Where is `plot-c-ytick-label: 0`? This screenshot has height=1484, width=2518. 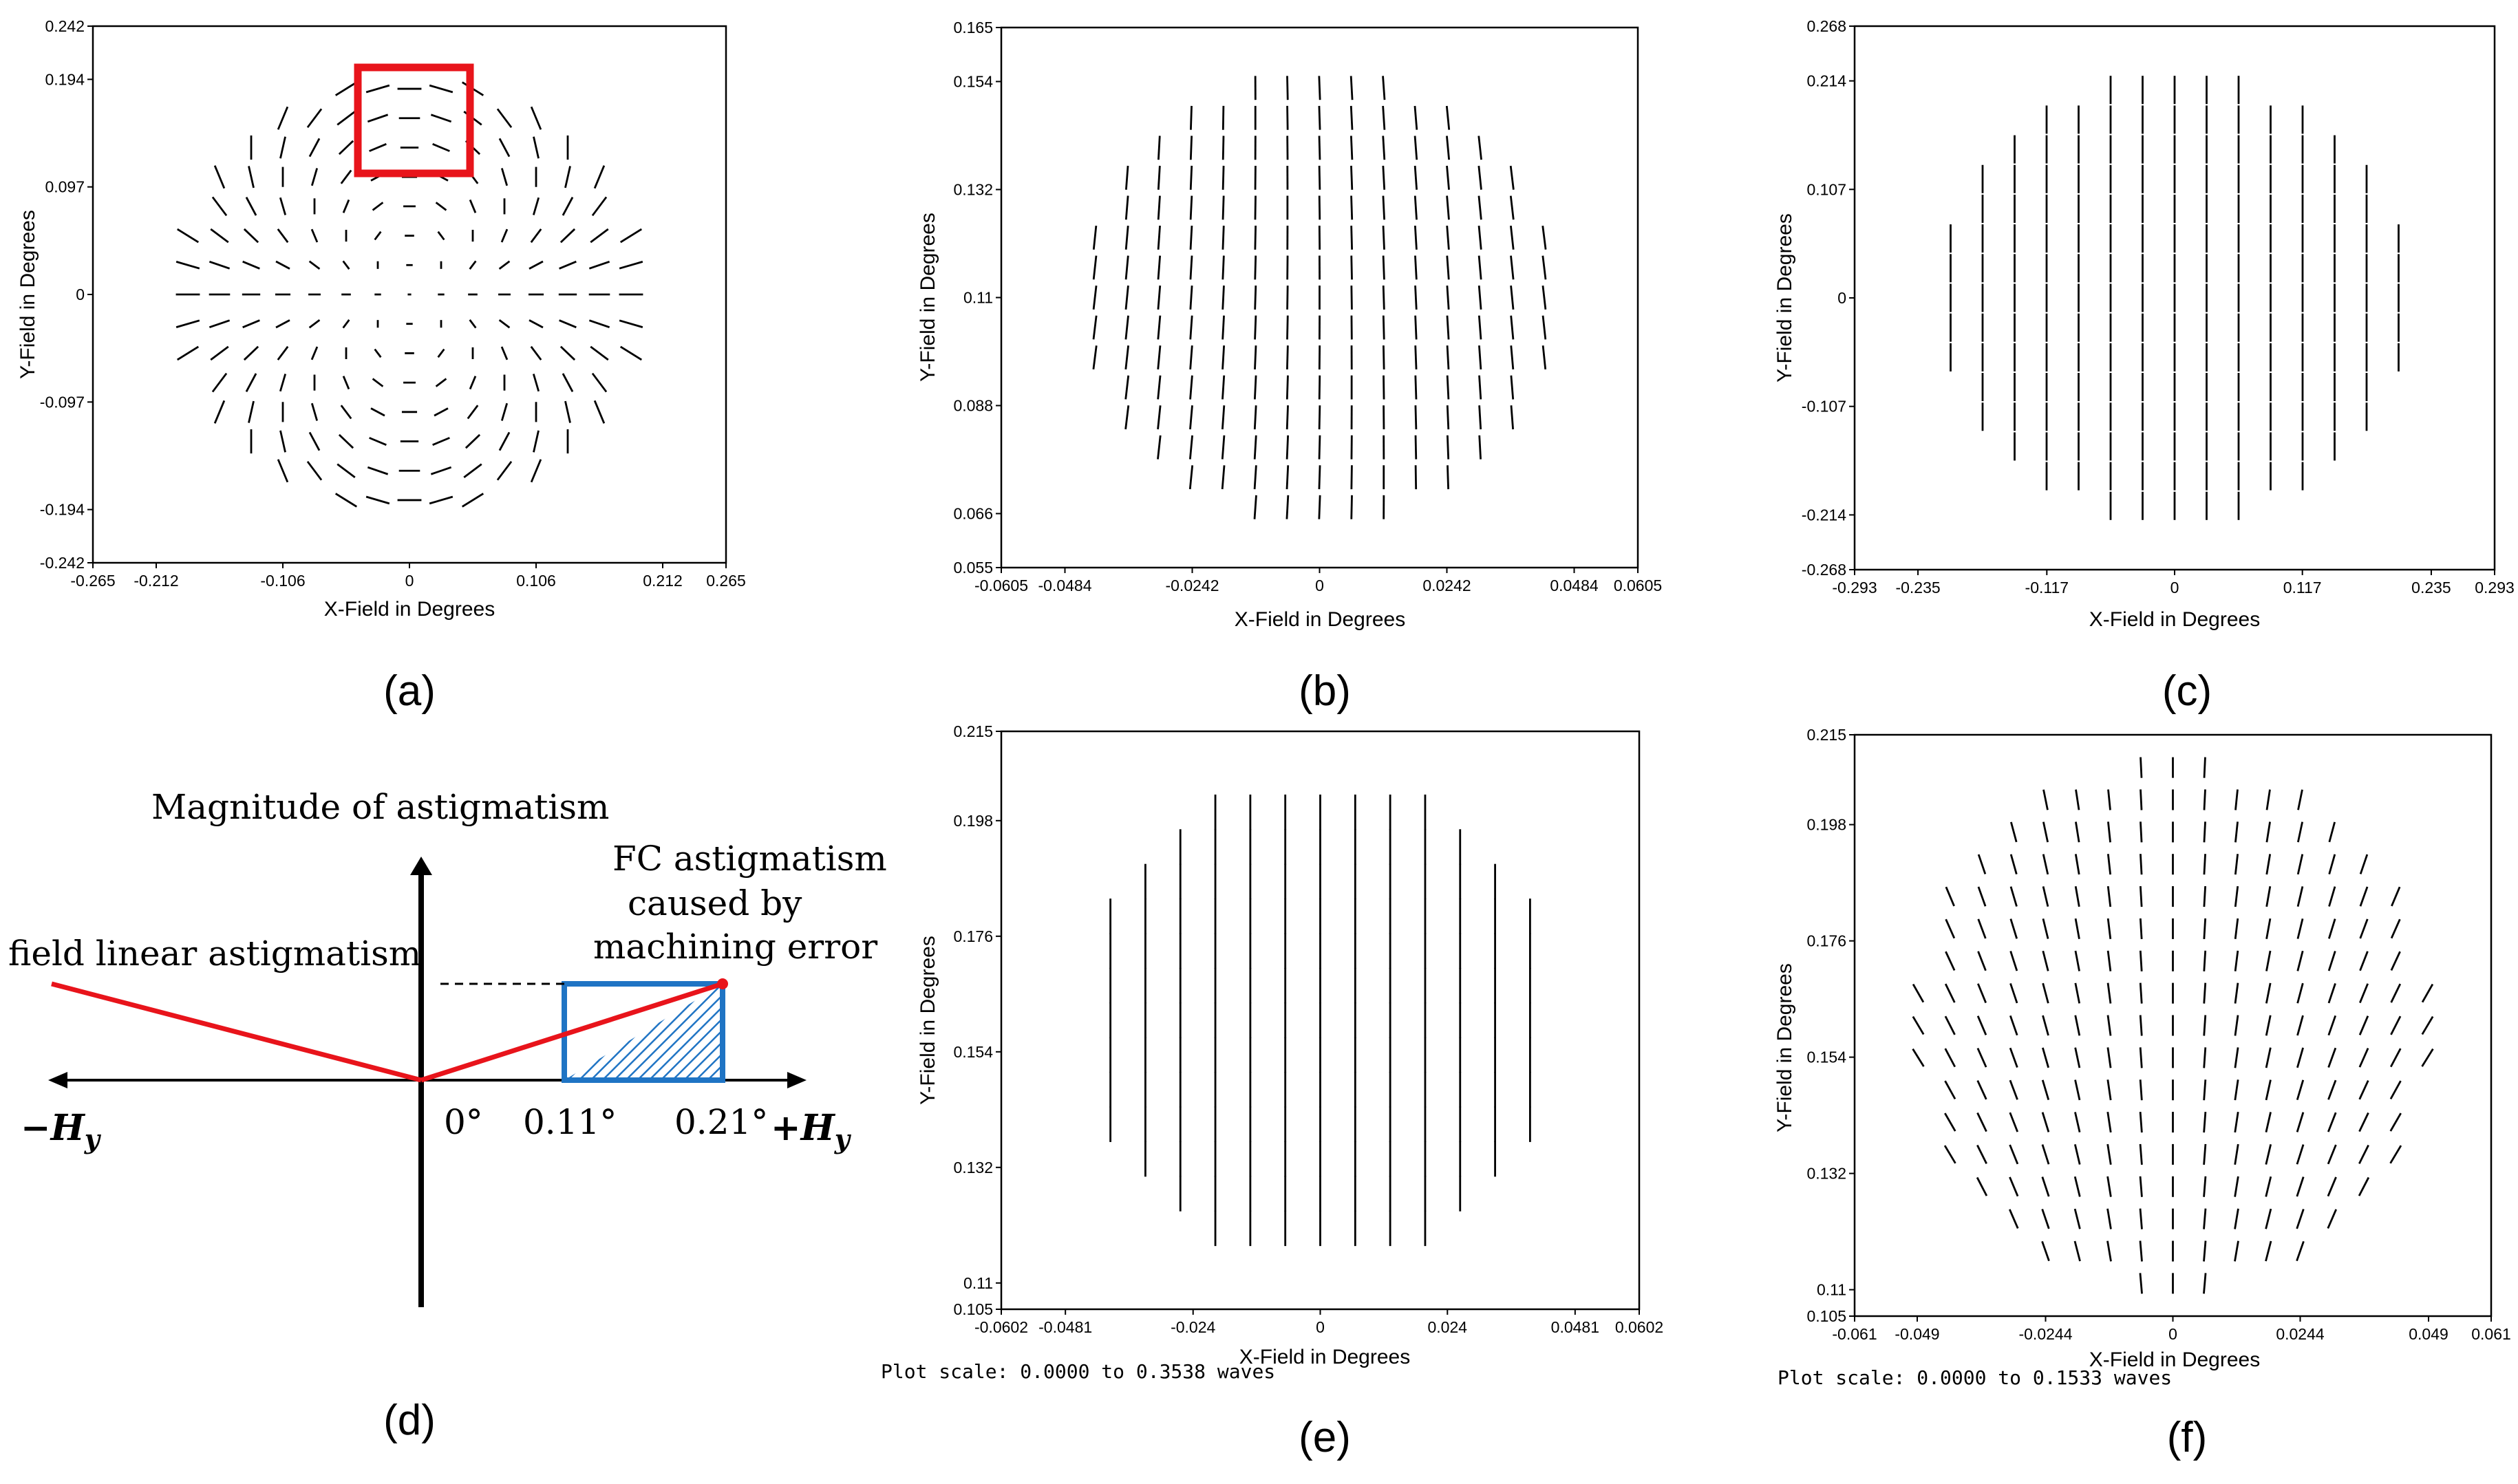 plot-c-ytick-label: 0 is located at coordinates (1841, 298).